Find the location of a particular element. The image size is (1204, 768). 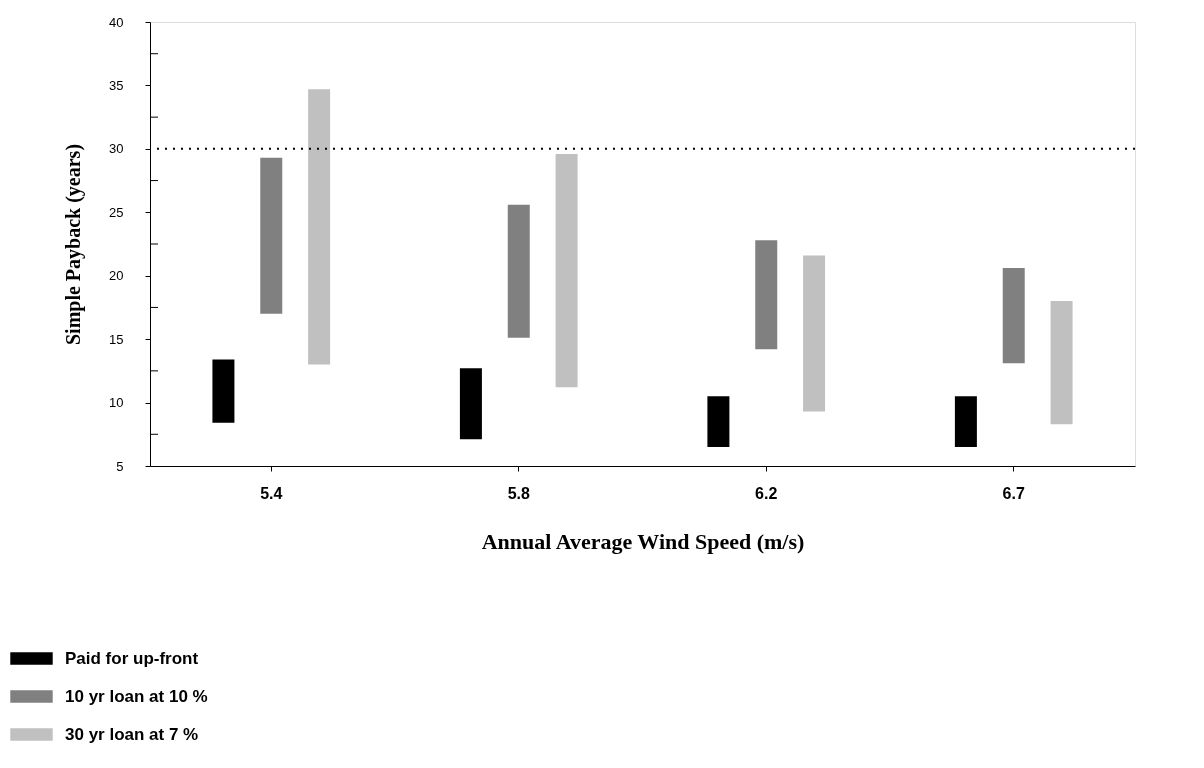

y-axis-title: Simple Payback (years) is located at coordinates (74, 244).